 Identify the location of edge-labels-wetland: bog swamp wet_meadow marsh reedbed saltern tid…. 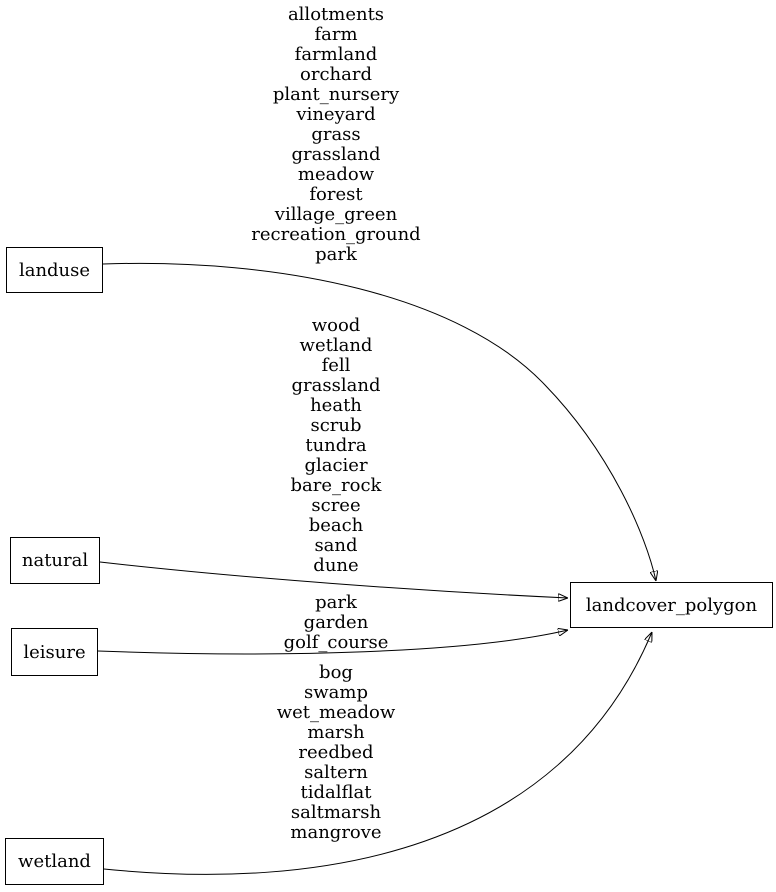
(336, 753).